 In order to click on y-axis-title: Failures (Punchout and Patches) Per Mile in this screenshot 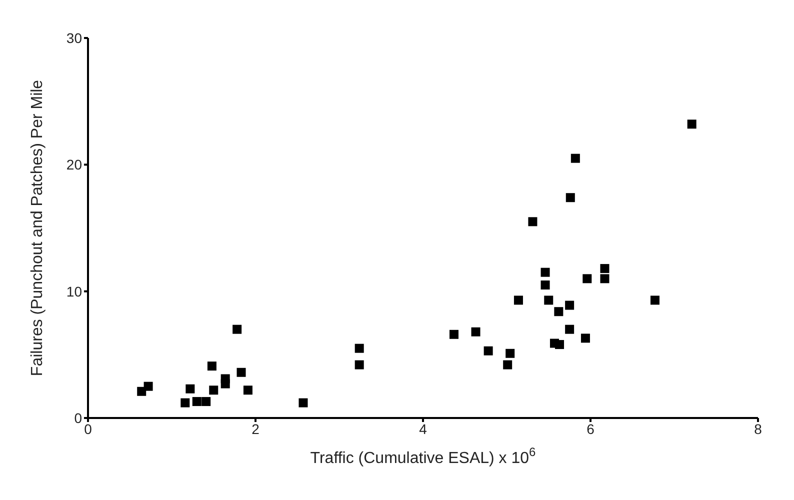, I will do `click(37, 228)`.